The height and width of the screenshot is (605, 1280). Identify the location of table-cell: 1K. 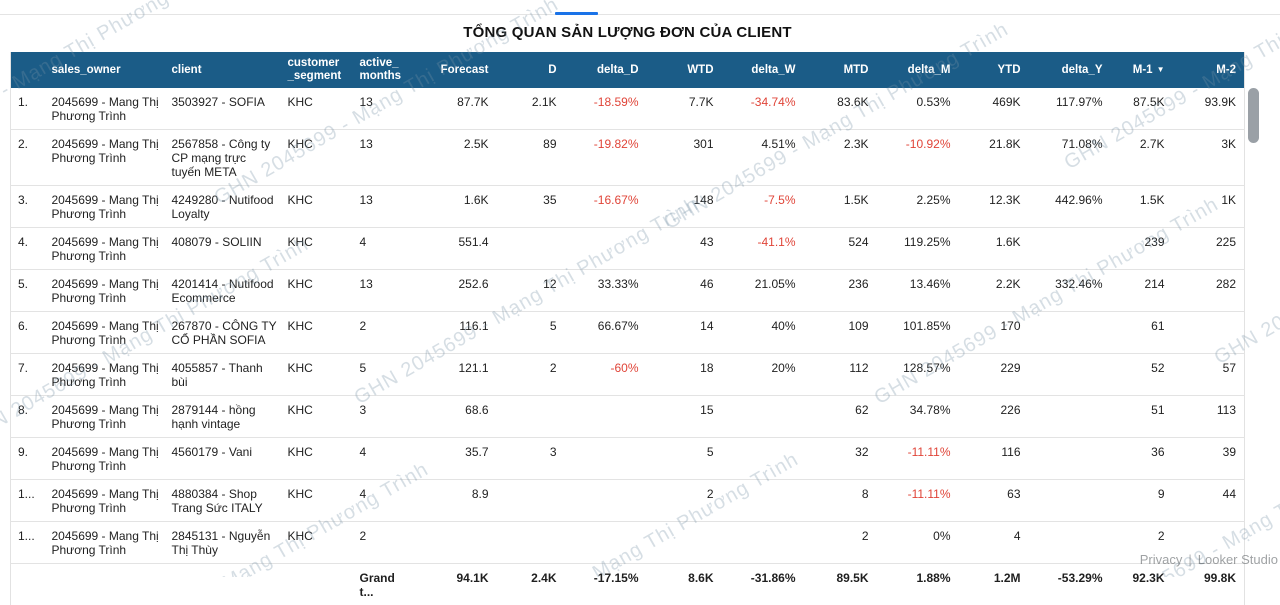
(1209, 207).